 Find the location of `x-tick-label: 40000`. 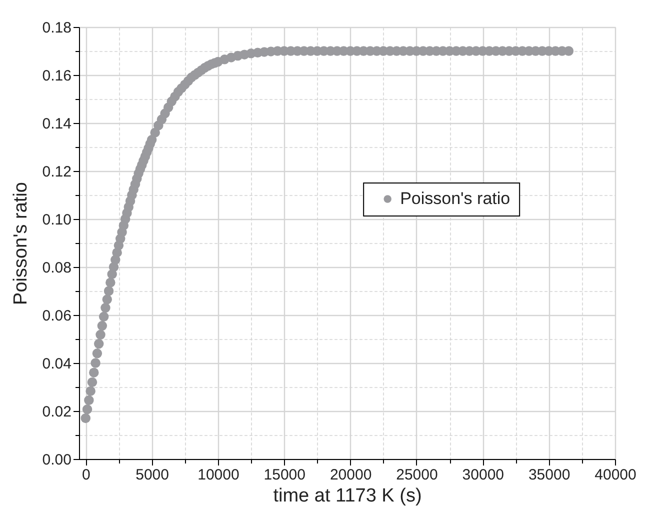

x-tick-label: 40000 is located at coordinates (615, 475).